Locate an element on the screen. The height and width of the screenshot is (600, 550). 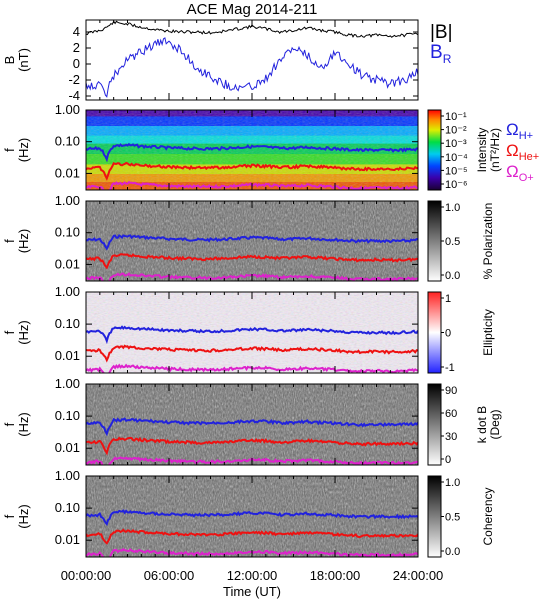
panel-ellipticity: f (Hz) 1.00 0.10 0.01 1 0 -1 Ellipticity is located at coordinates (248, 329).